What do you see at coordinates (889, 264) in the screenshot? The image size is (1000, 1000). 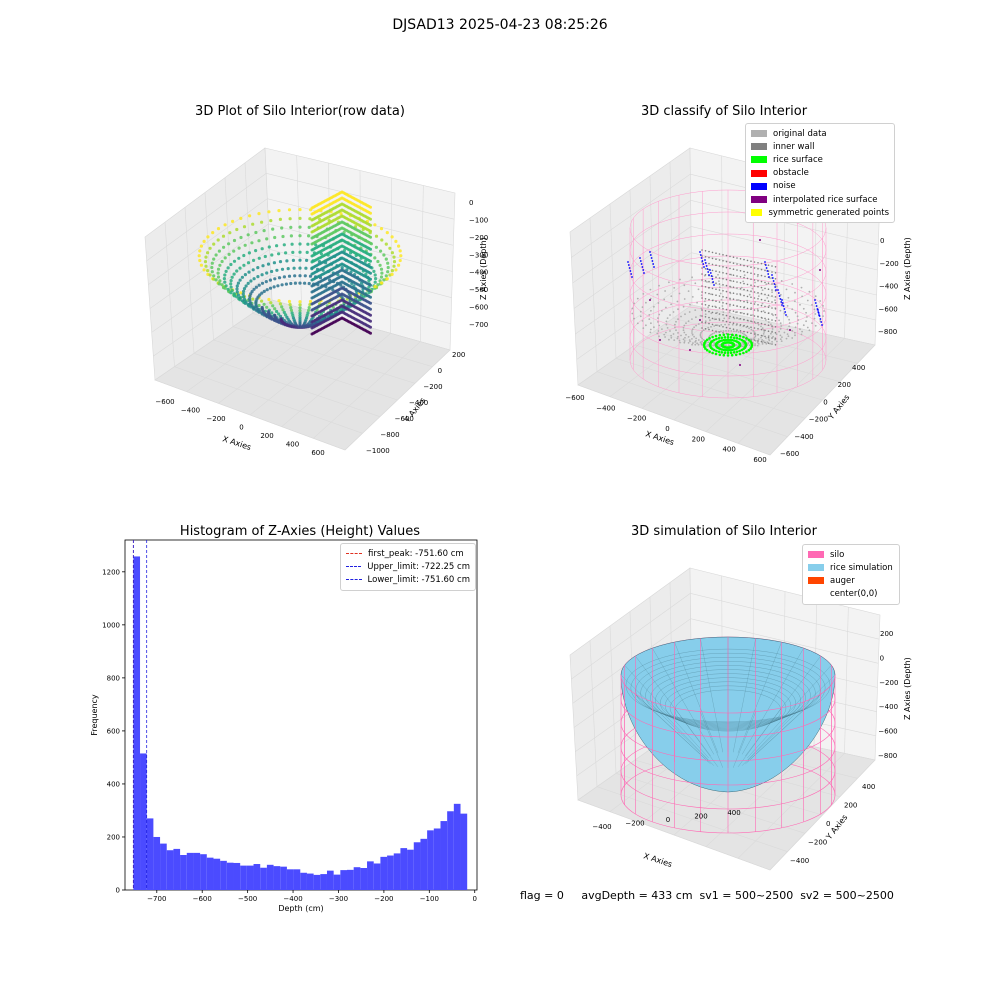 I see `z-tick-label: −200` at bounding box center [889, 264].